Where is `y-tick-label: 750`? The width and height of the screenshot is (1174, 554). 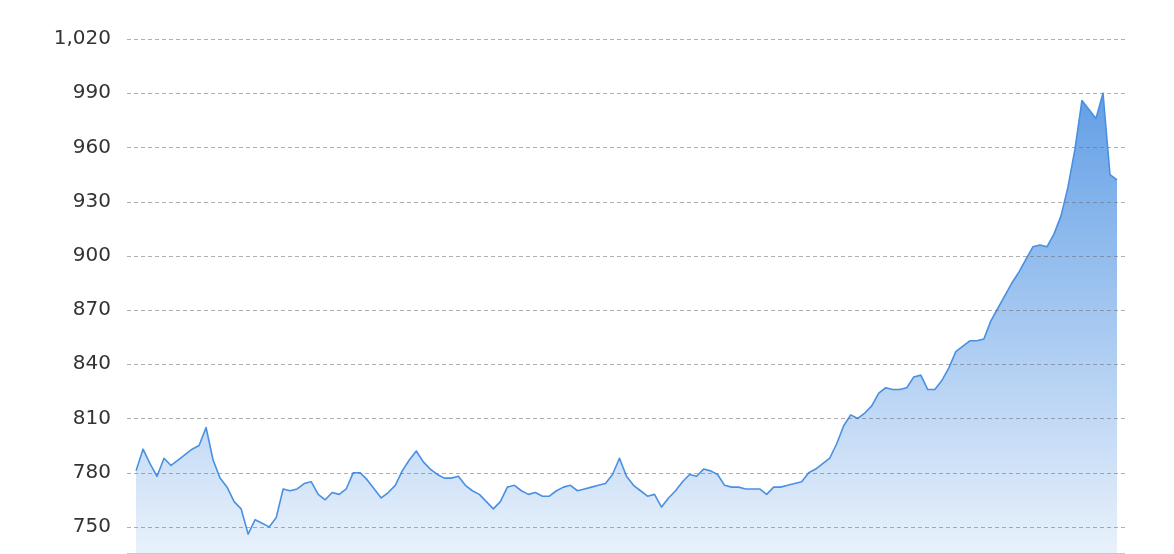 y-tick-label: 750 is located at coordinates (91, 525).